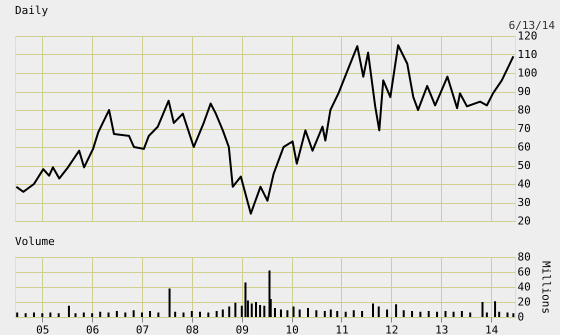 Image resolution: width=579 pixels, height=335 pixels. What do you see at coordinates (43, 329) in the screenshot?
I see `x-tick-label: 05` at bounding box center [43, 329].